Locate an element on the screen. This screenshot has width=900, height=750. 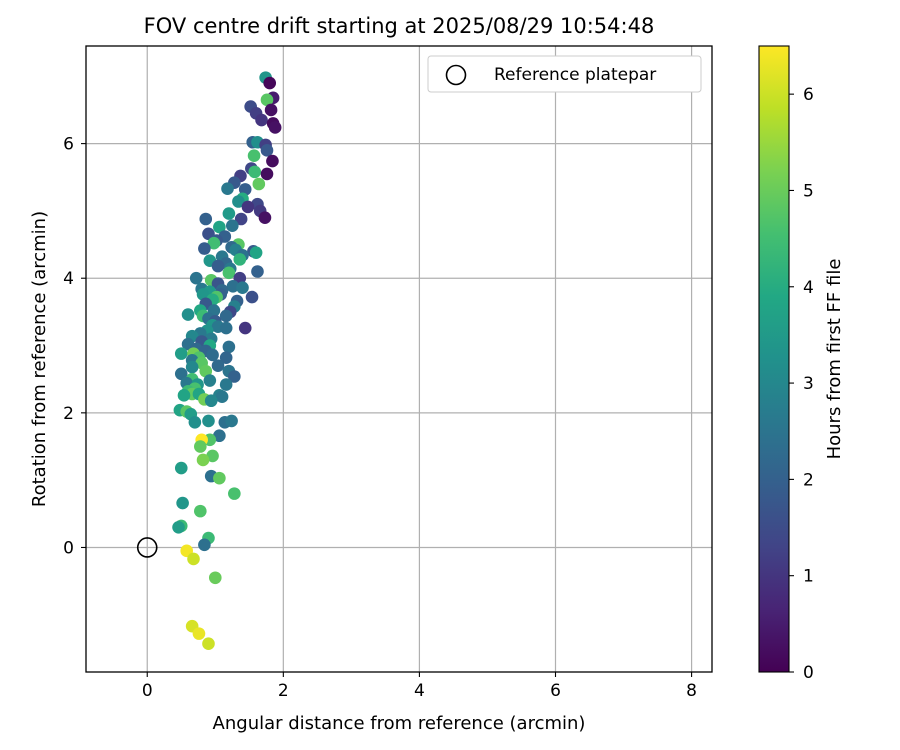
legend-entry-reference: Reference platepar is located at coordinates (575, 75).